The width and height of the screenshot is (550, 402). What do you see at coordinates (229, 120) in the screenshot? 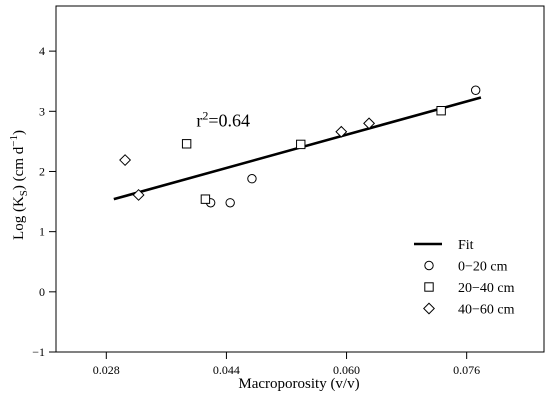
I see `annotation-rest: =0.64` at bounding box center [229, 120].